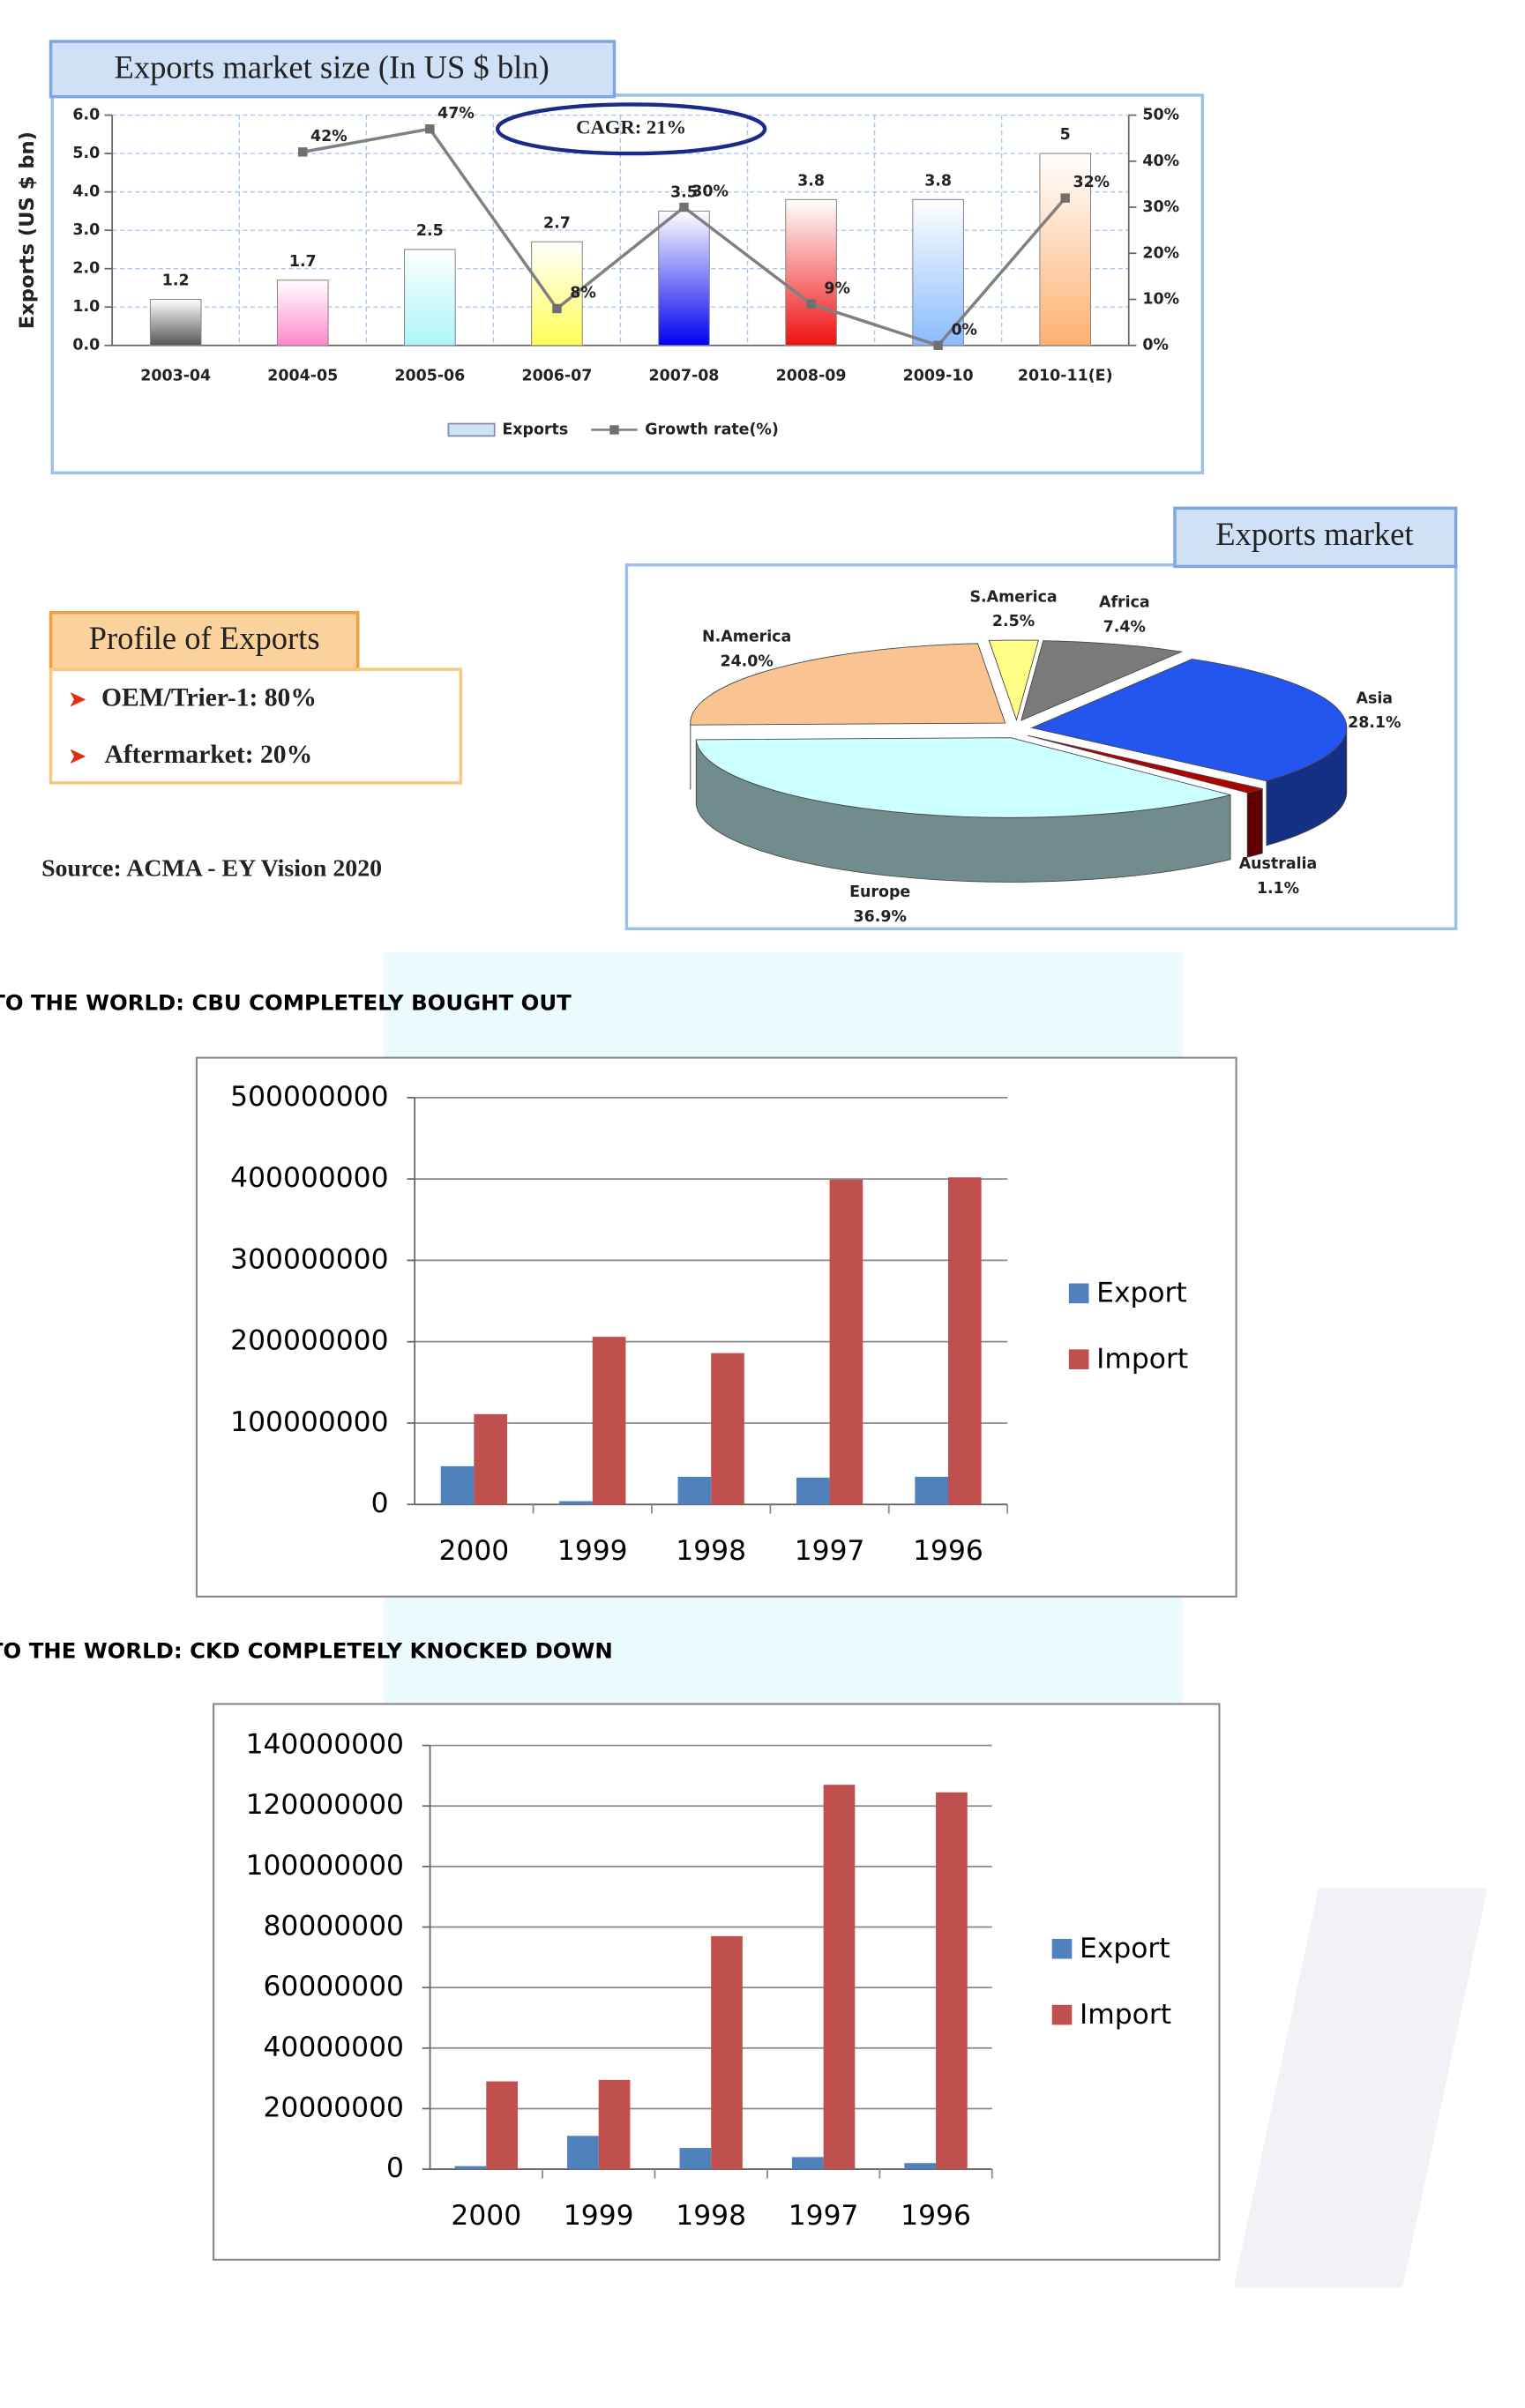  What do you see at coordinates (938, 376) in the screenshot?
I see `x-tick-label: 2009-10` at bounding box center [938, 376].